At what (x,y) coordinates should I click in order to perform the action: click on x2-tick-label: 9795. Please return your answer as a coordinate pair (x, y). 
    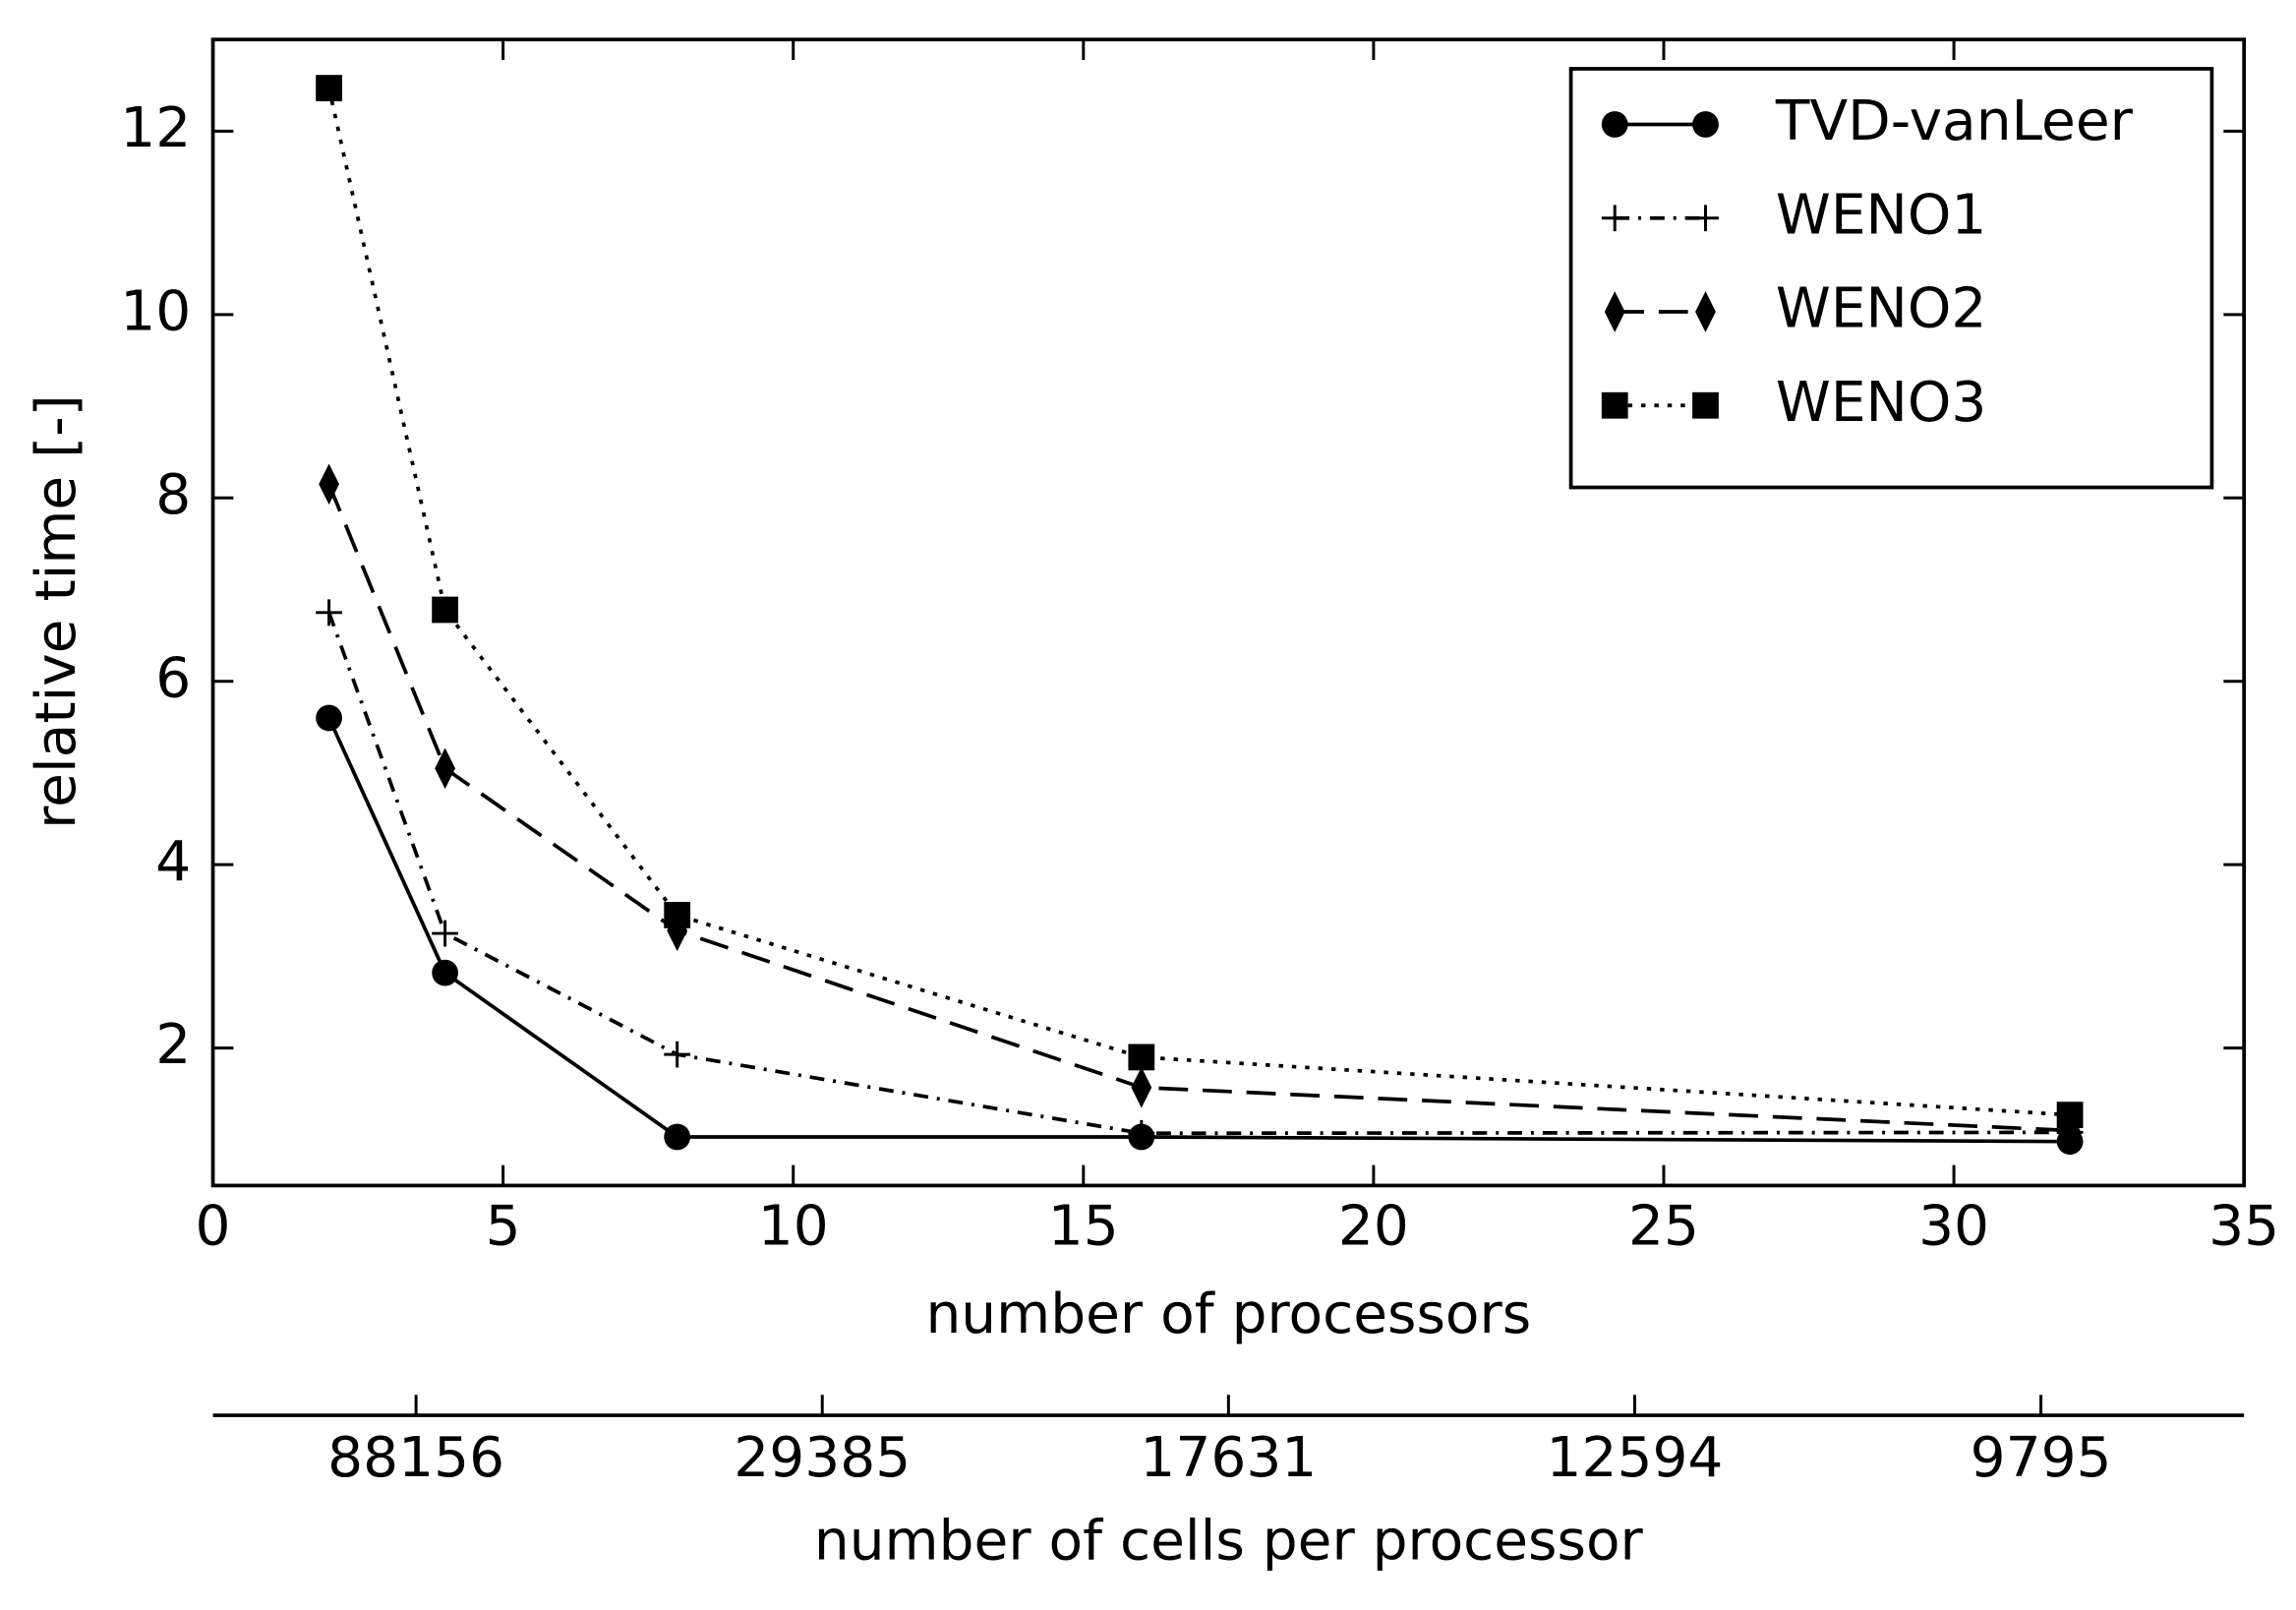
    Looking at the image, I should click on (2041, 1458).